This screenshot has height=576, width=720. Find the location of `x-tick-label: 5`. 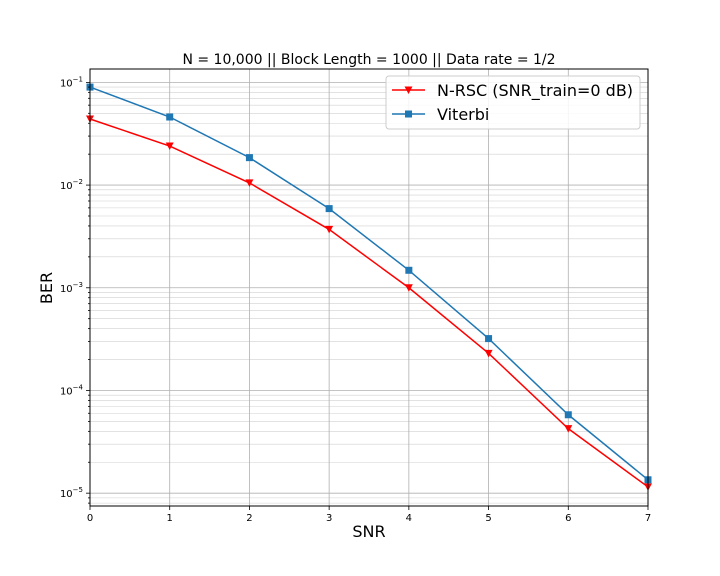

x-tick-label: 5 is located at coordinates (488, 518).